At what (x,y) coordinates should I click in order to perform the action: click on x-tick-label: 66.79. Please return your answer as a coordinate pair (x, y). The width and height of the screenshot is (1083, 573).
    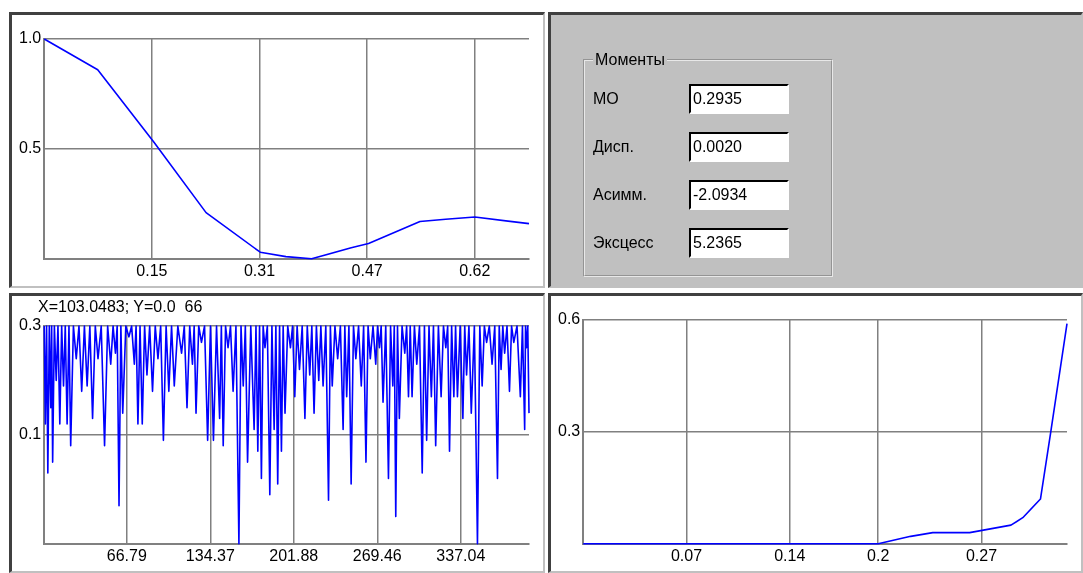
    Looking at the image, I should click on (126, 555).